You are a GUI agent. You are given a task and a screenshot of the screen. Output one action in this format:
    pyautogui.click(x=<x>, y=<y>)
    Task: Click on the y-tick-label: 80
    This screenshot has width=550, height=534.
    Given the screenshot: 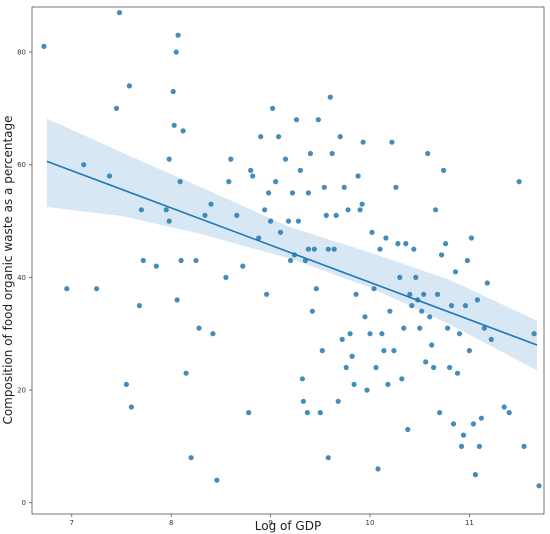 What is the action you would take?
    pyautogui.click(x=21, y=53)
    